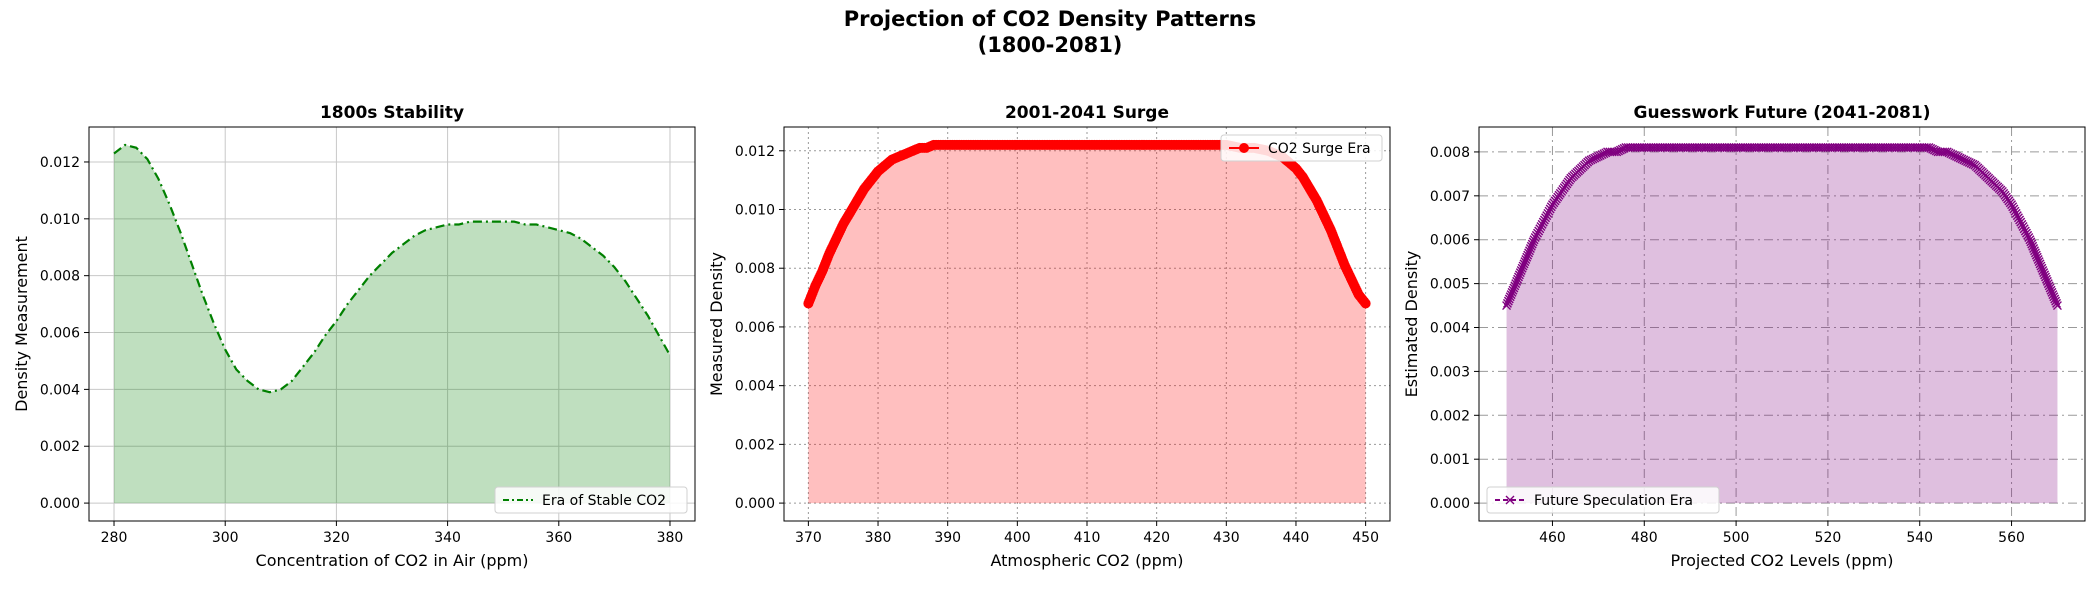 Image resolution: width=2100 pixels, height=600 pixels. What do you see at coordinates (114, 538) in the screenshot?
I see `x-tick-label: 280` at bounding box center [114, 538].